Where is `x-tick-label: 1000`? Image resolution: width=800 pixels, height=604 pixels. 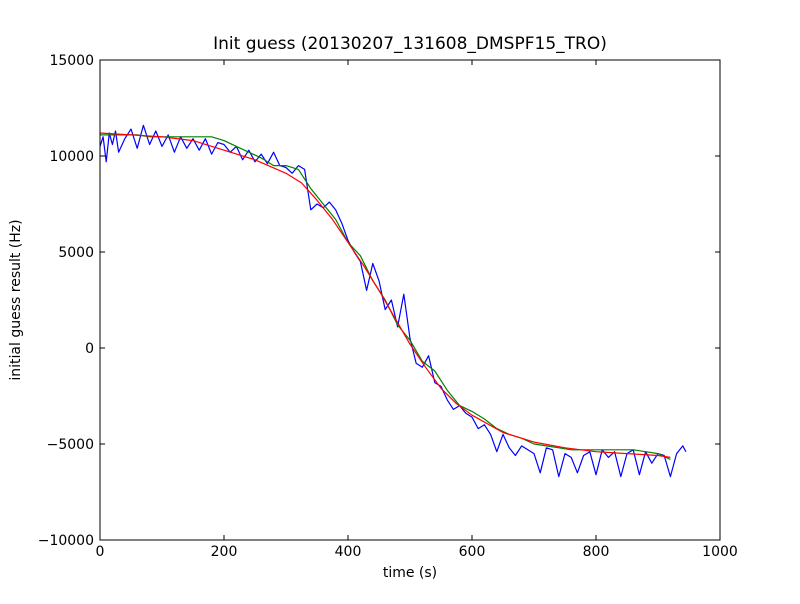
x-tick-label: 1000 is located at coordinates (720, 552).